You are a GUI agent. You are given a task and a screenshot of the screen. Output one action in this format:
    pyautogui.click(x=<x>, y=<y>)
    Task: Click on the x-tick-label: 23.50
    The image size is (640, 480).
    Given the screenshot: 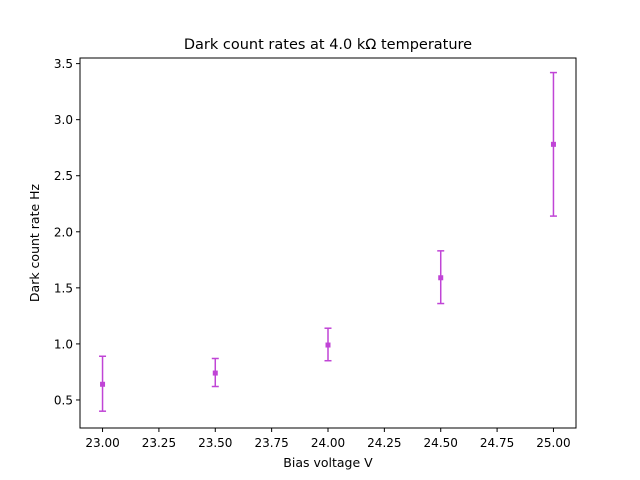 What is the action you would take?
    pyautogui.click(x=215, y=443)
    